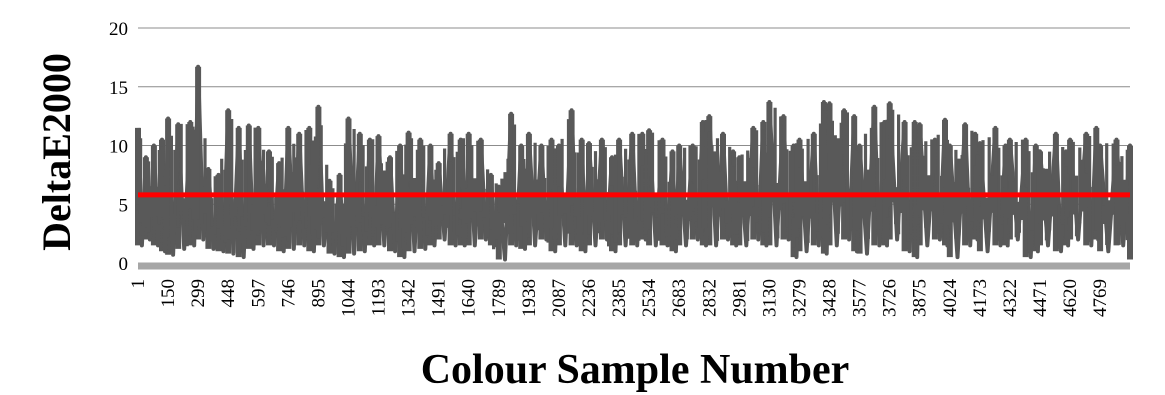 This screenshot has width=1165, height=395. I want to click on x-tick-label-31: 4620, so click(1070, 298).